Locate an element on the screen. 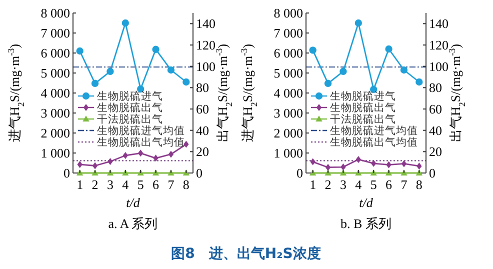 This screenshot has height=269, width=493. text: b. B 系列 is located at coordinates (366, 223).